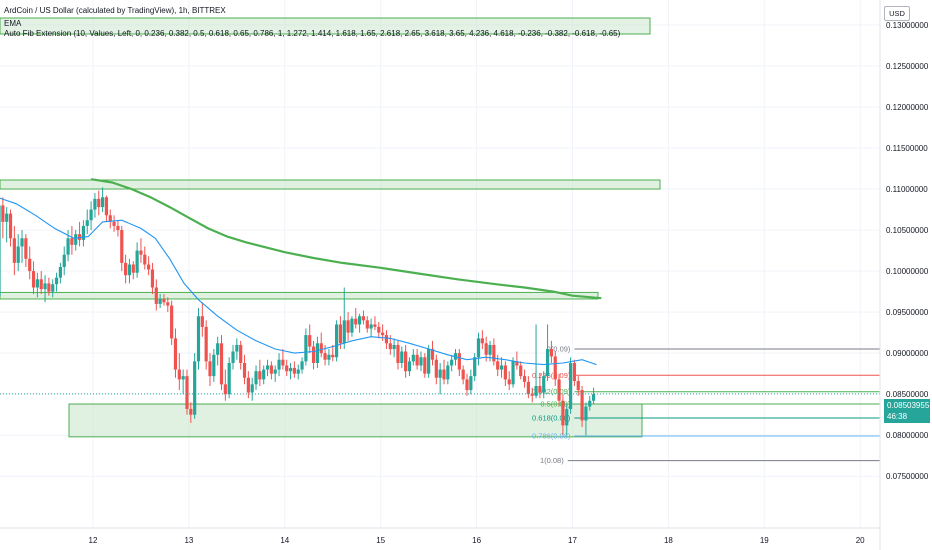 The width and height of the screenshot is (932, 550). I want to click on time-tick-label: 16, so click(476, 540).